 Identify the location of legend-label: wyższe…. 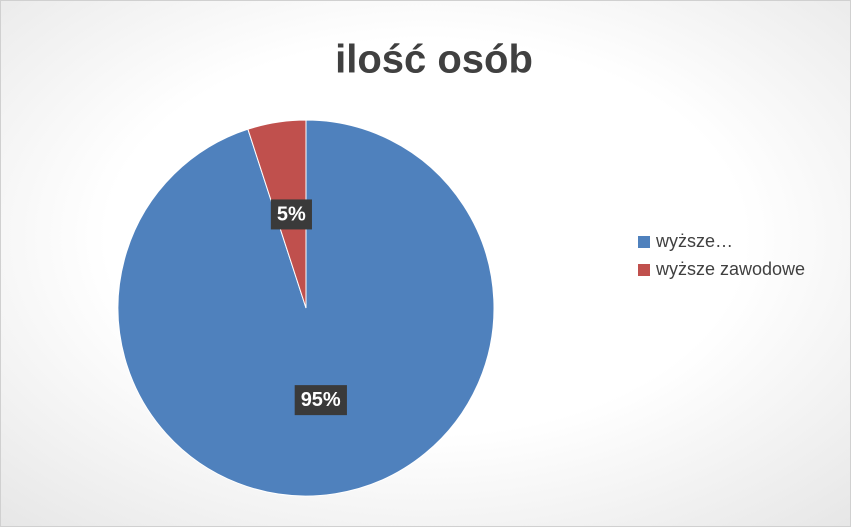
(694, 241).